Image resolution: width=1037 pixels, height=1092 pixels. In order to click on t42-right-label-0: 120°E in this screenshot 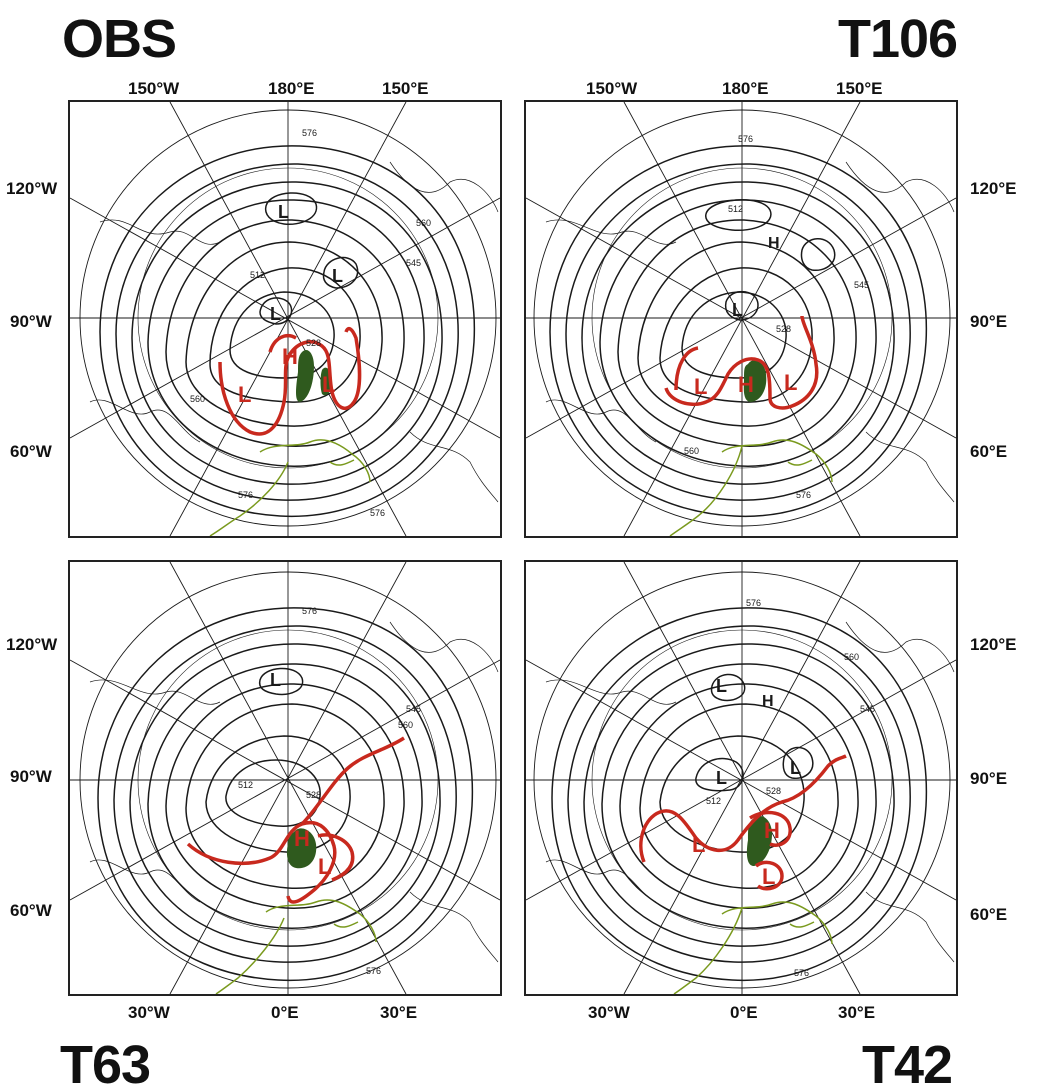, I will do `click(993, 644)`.